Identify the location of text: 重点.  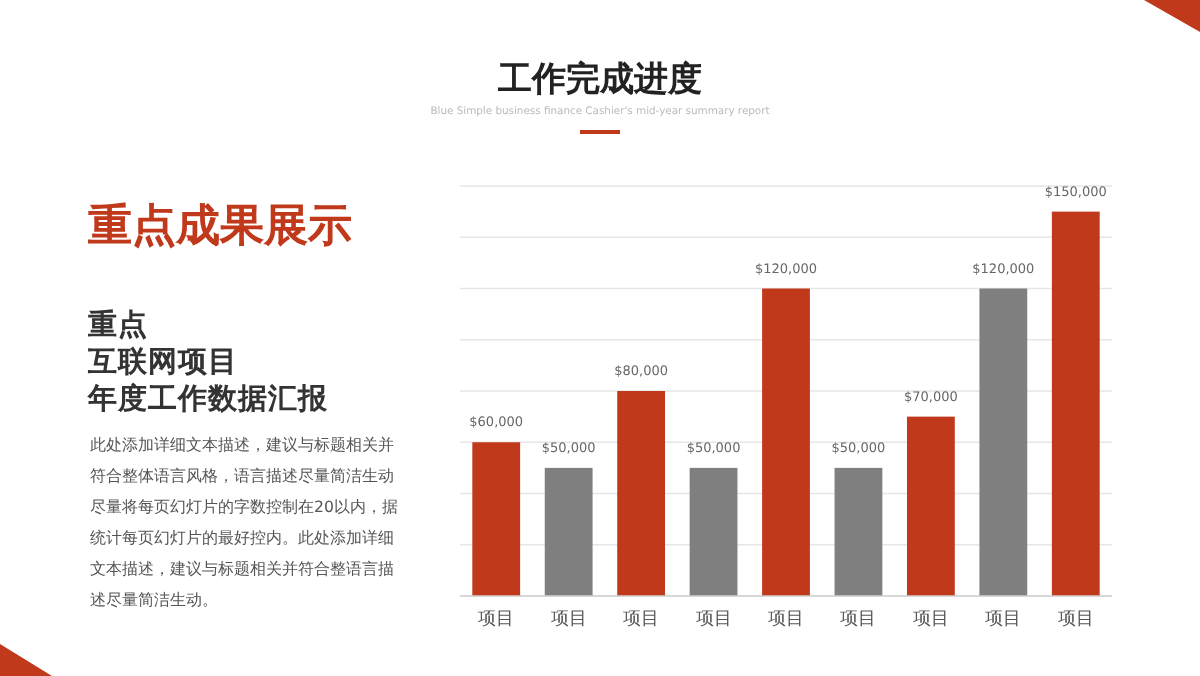
(117, 325).